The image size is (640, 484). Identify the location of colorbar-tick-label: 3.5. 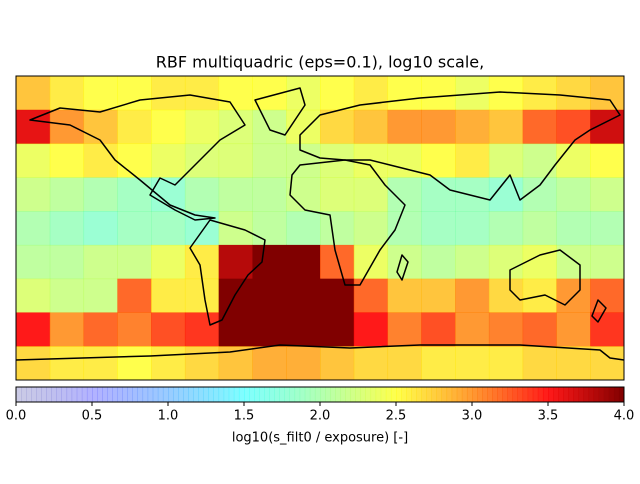
(548, 416).